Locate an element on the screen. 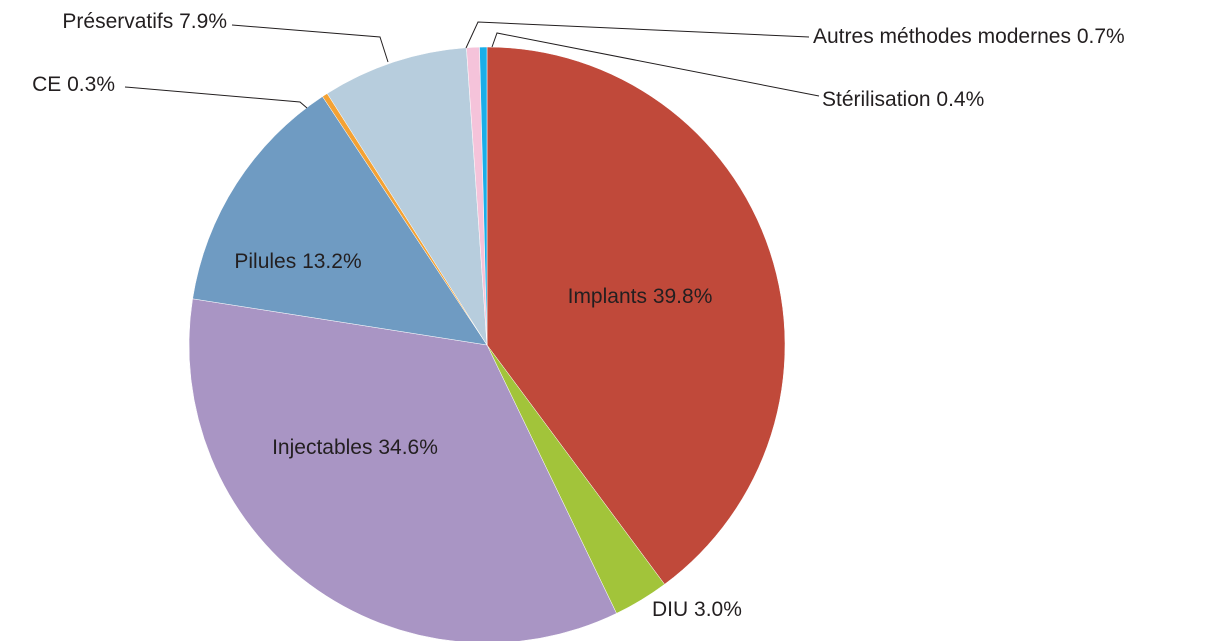 The height and width of the screenshot is (641, 1227). slice-label: DIU 3.0% is located at coordinates (697, 609).